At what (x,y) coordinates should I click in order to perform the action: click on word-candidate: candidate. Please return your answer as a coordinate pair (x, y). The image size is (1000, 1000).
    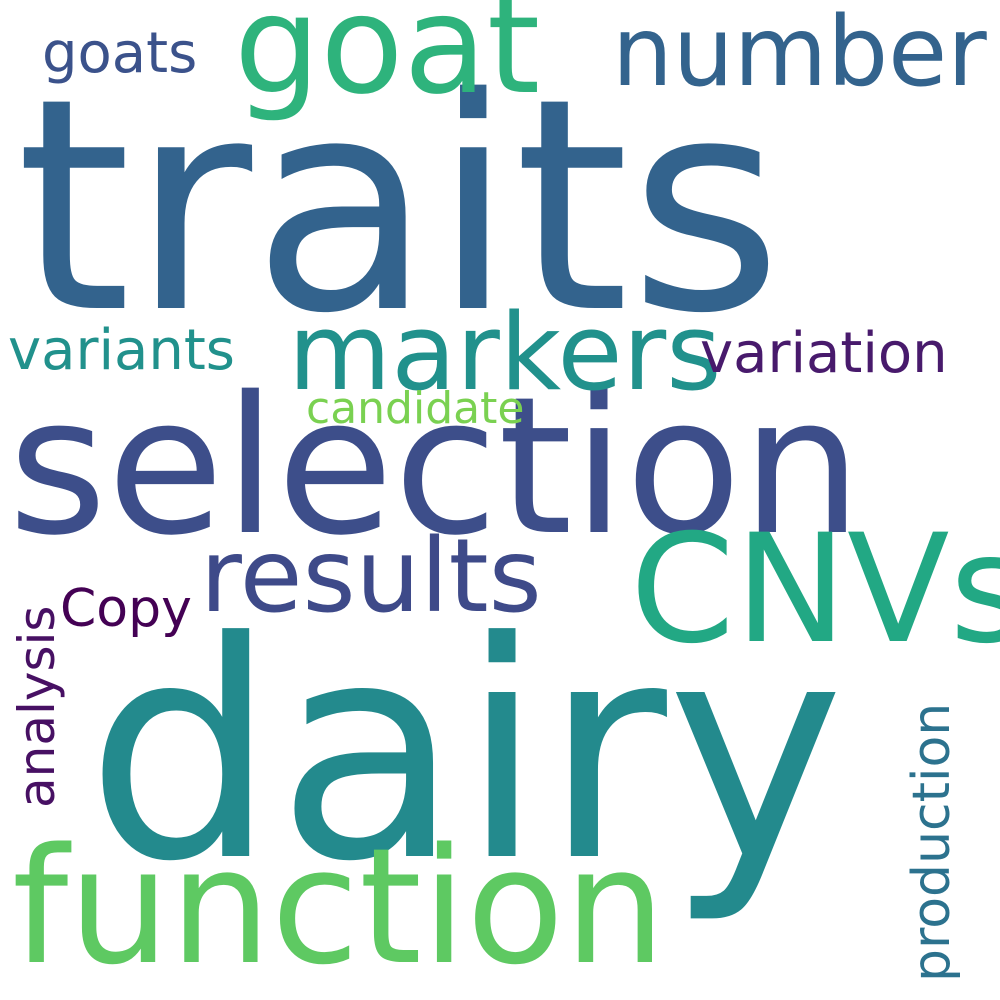
    Looking at the image, I should click on (415, 408).